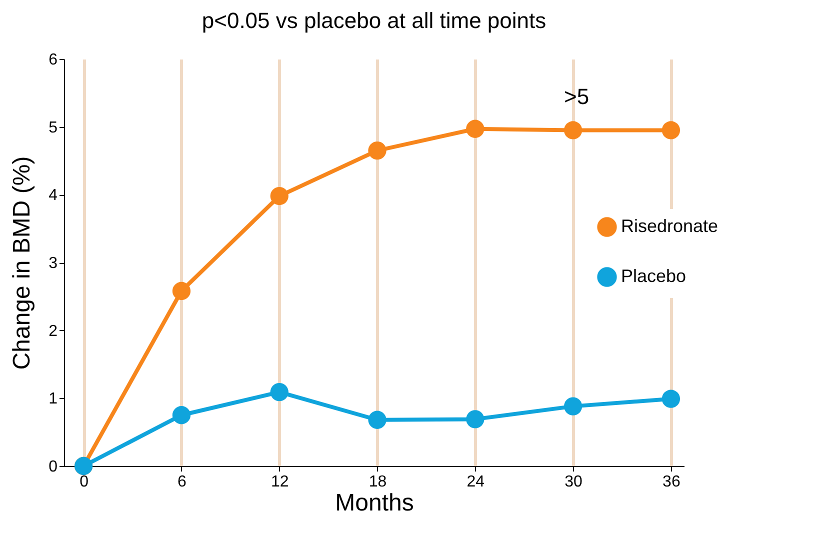  What do you see at coordinates (53, 127) in the screenshot?
I see `y-tick-label: 5` at bounding box center [53, 127].